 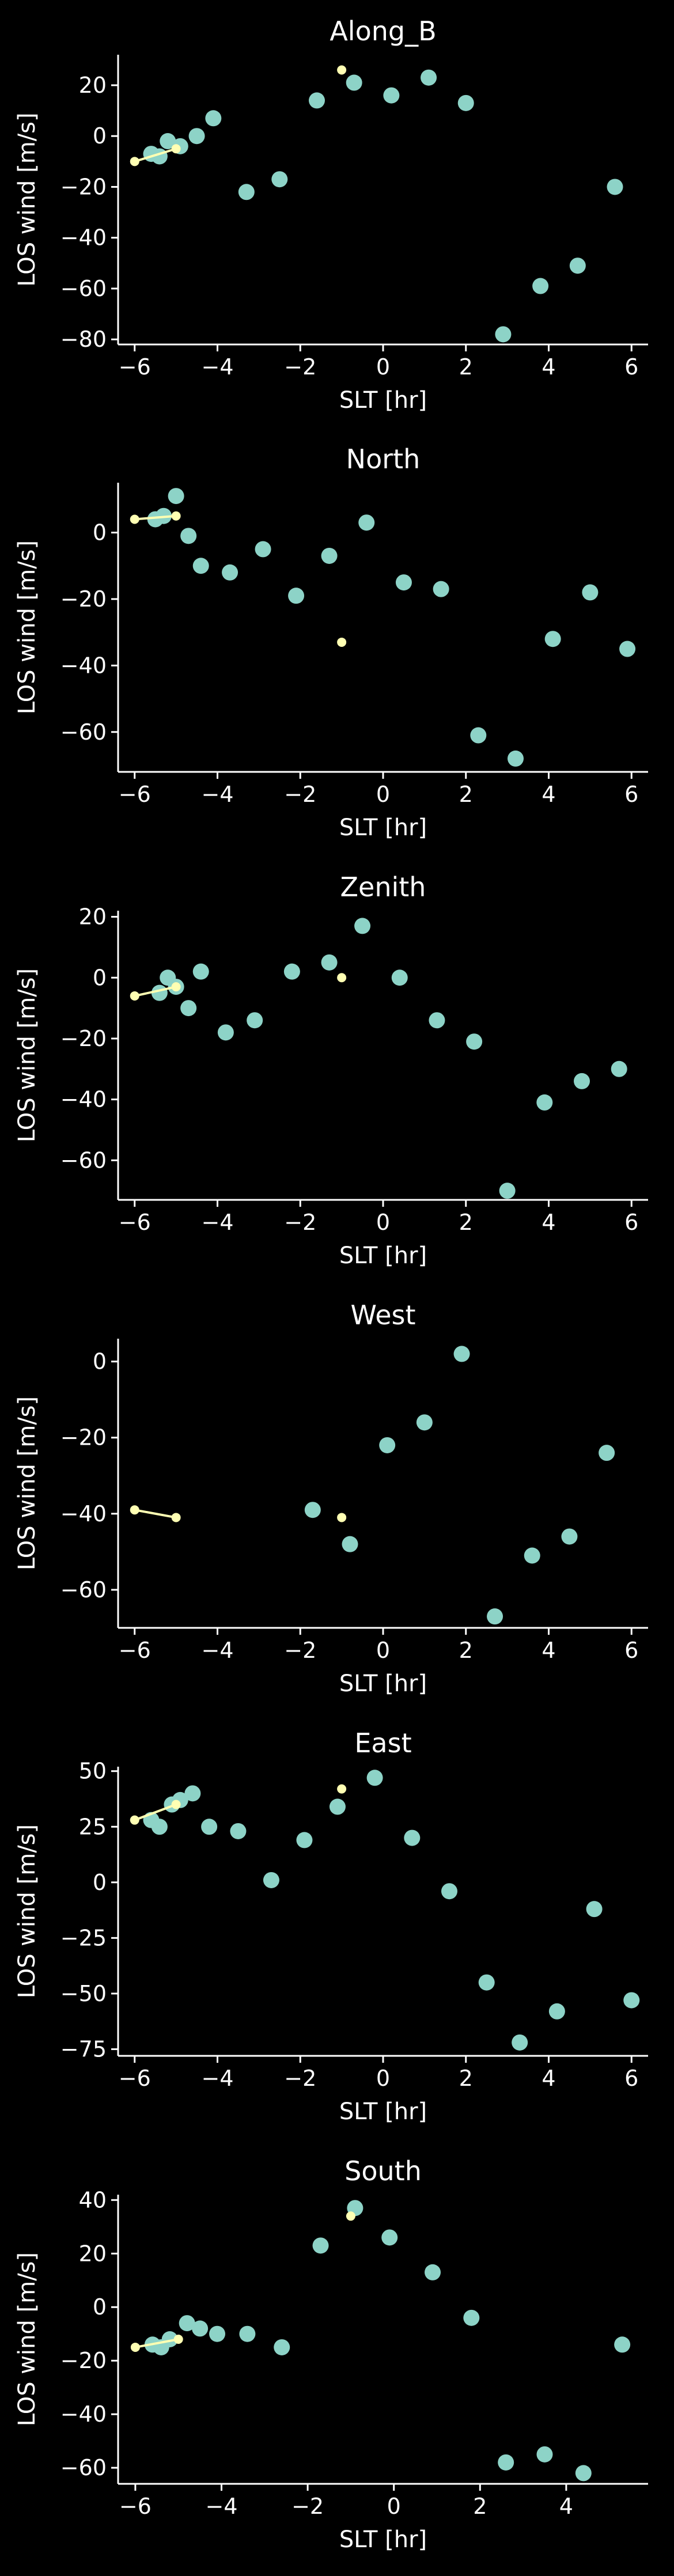 I want to click on chart-title: Zenith, so click(x=383, y=887).